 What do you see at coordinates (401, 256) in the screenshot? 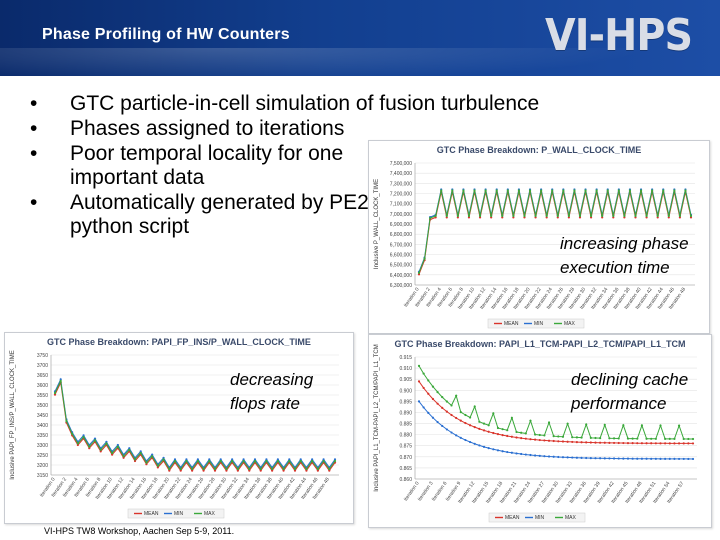
I see `y-tick-label: 6,600,000` at bounding box center [401, 256].